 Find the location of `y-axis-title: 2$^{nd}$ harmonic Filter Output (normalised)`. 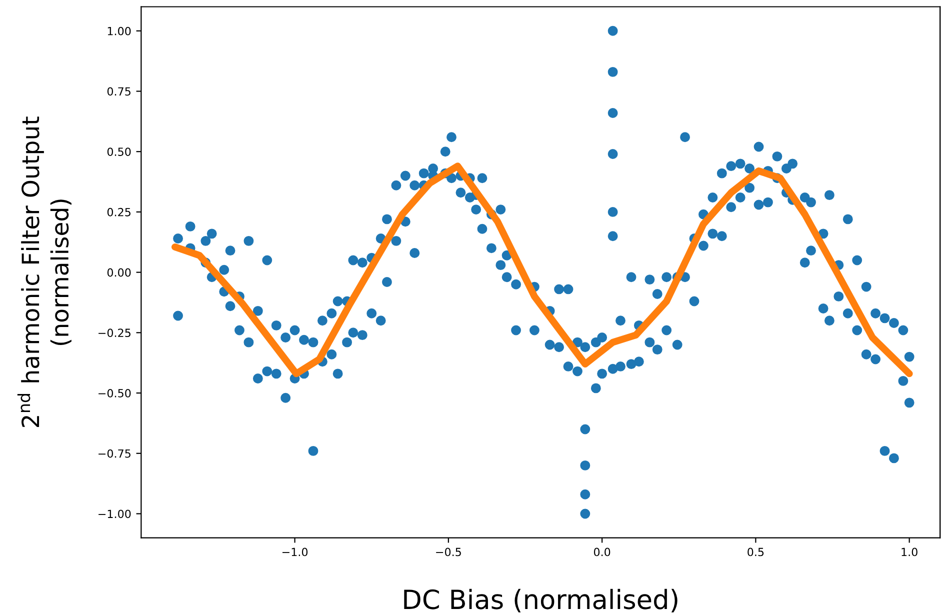

y-axis-title: 2$^{nd}$ harmonic Filter Output (normalised) is located at coordinates (44, 271).